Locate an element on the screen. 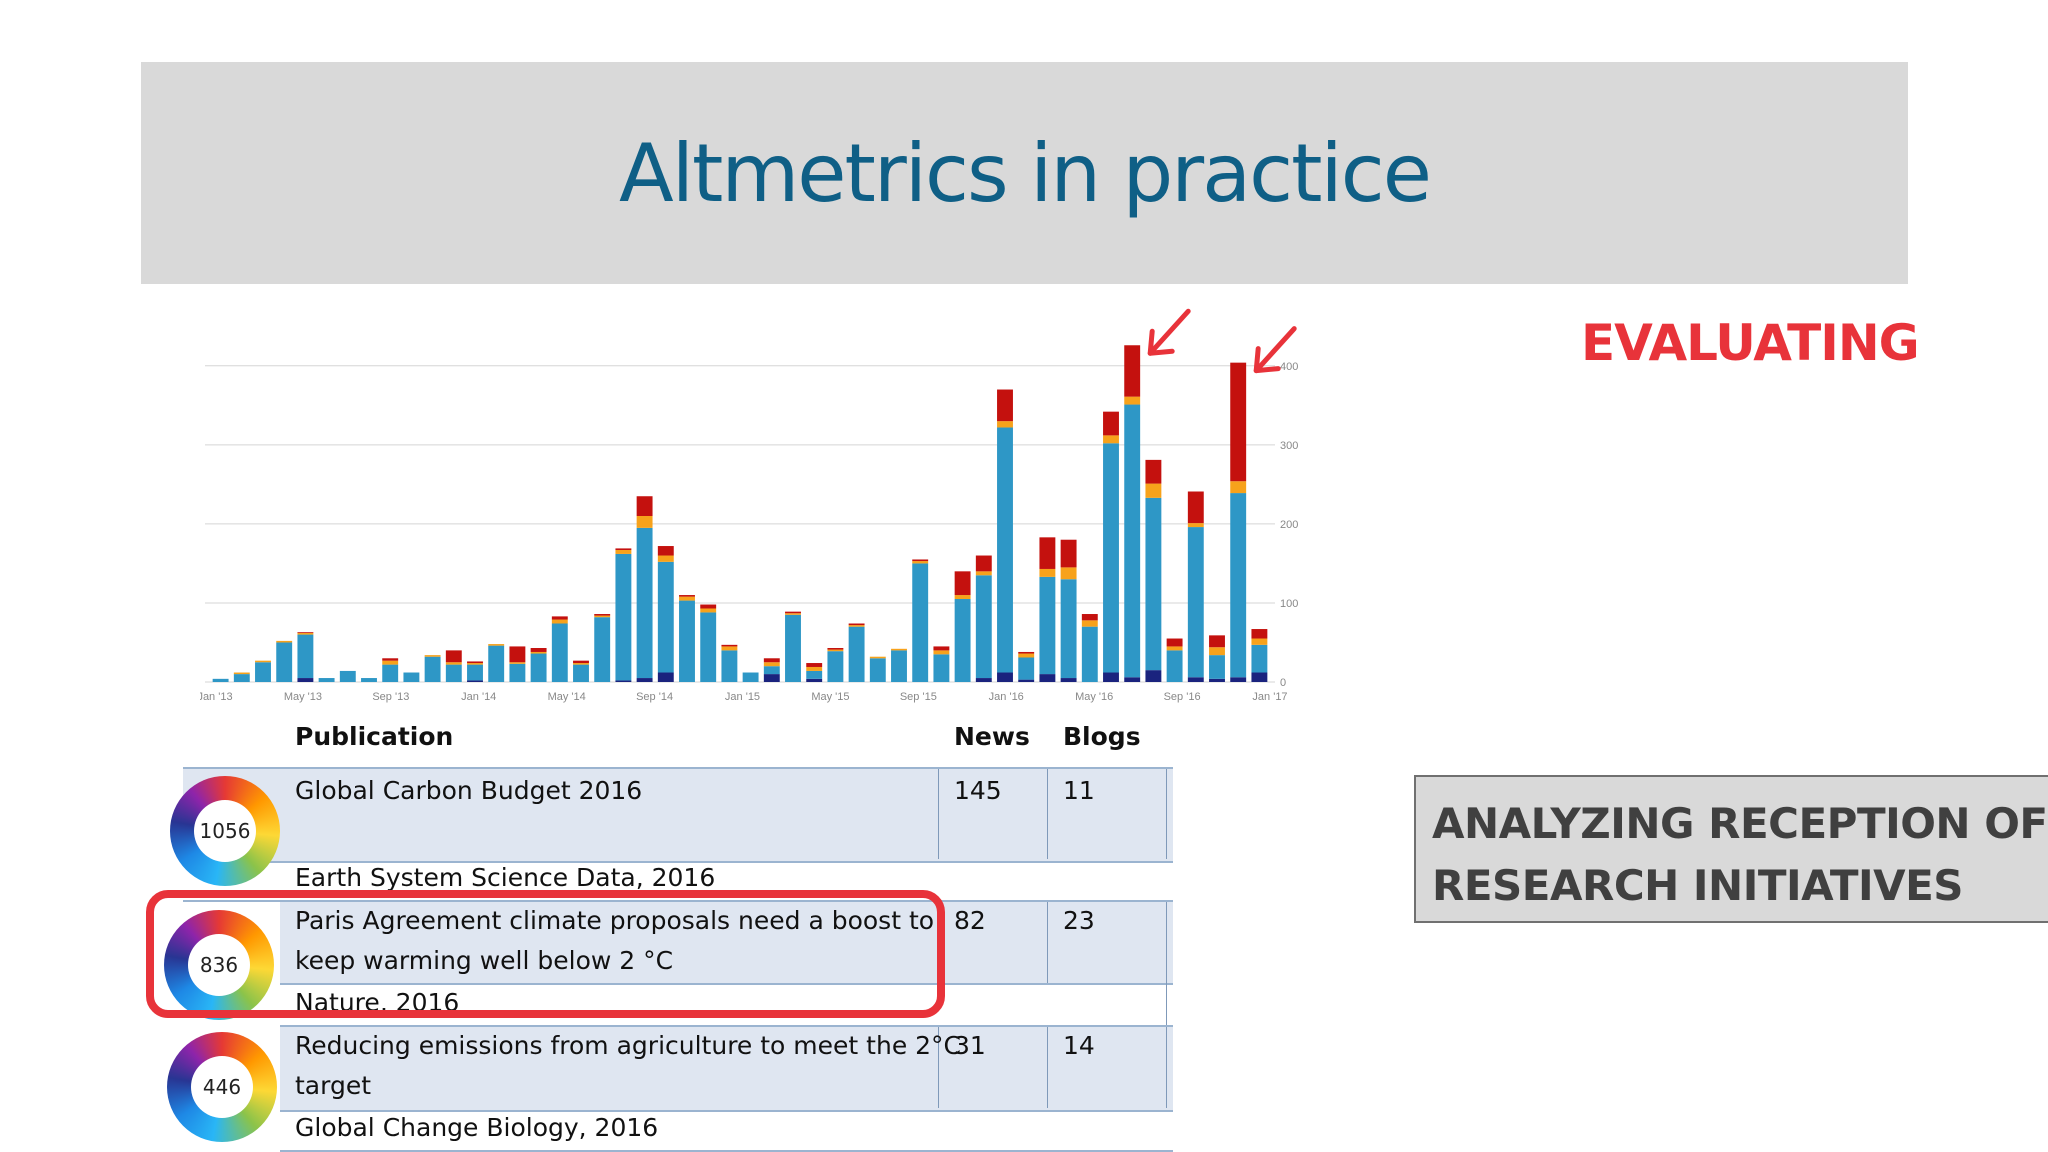 The height and width of the screenshot is (1152, 2048). x-tick-label: Sep '14 is located at coordinates (654, 697).